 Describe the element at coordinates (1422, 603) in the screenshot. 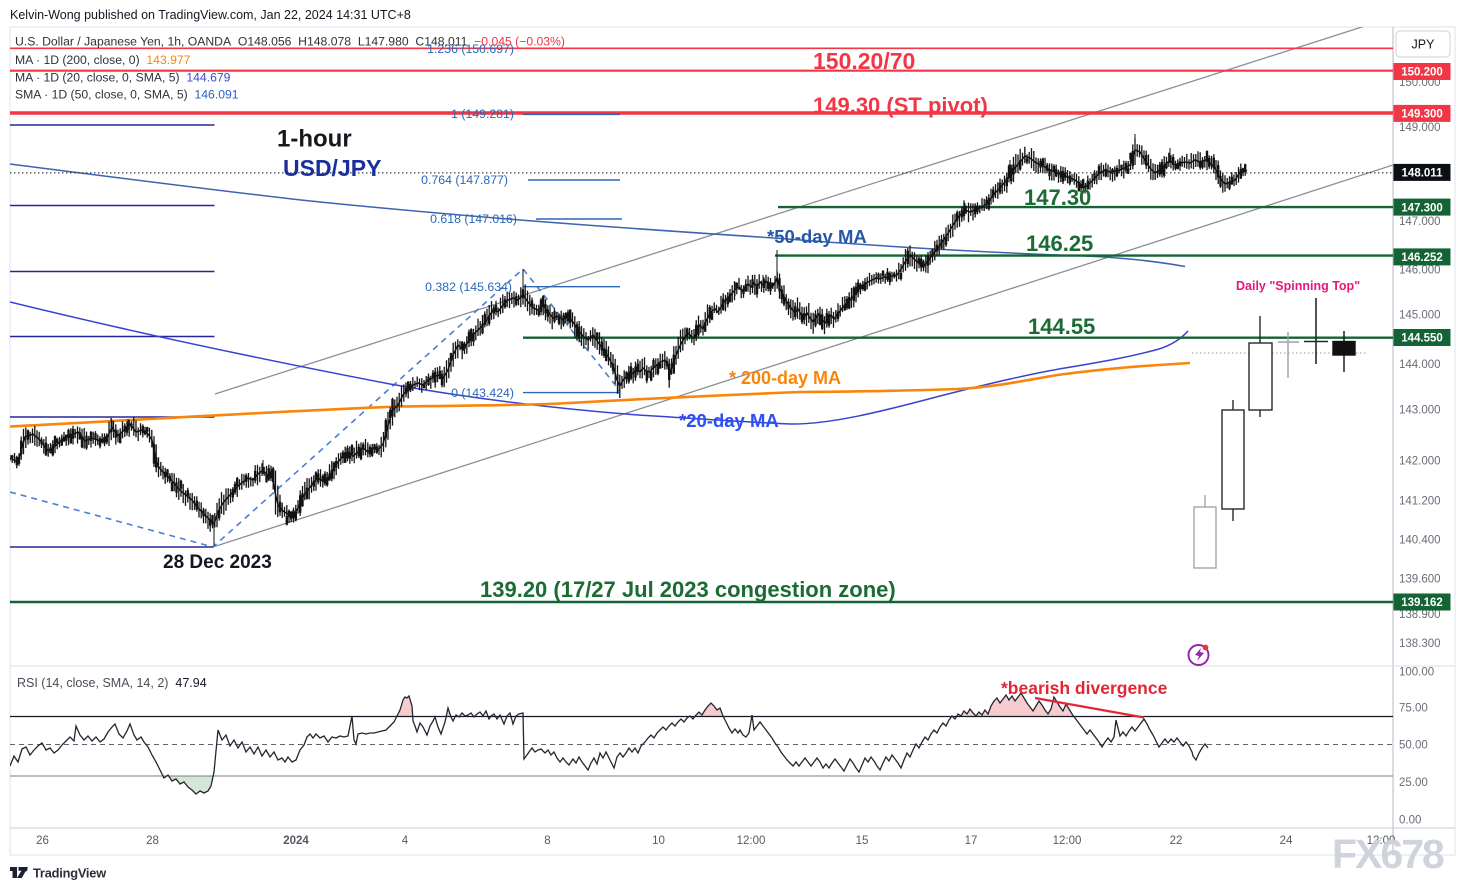

I see `svg-text: 139.162` at that location.